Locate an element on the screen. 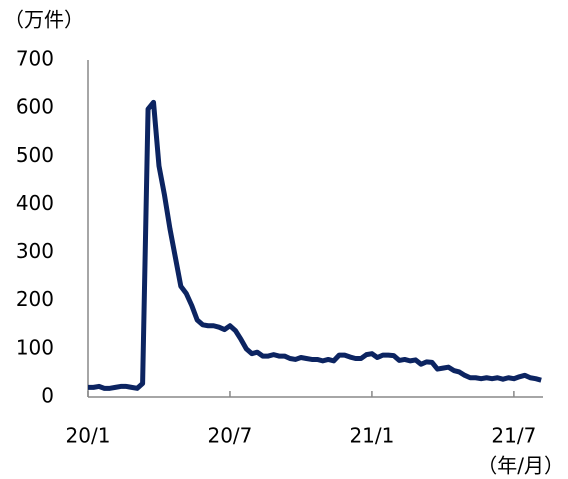 The width and height of the screenshot is (568, 479). y-tick-label: 500 is located at coordinates (35, 155).